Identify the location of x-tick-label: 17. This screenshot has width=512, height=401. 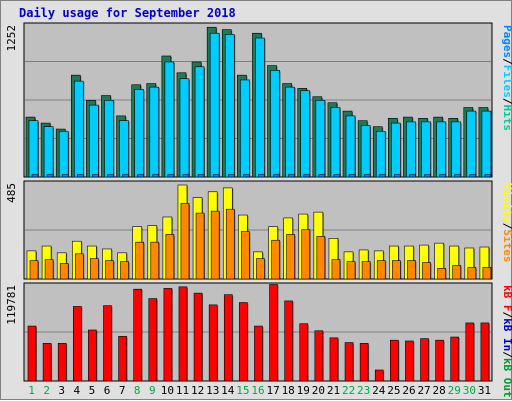
(272, 390).